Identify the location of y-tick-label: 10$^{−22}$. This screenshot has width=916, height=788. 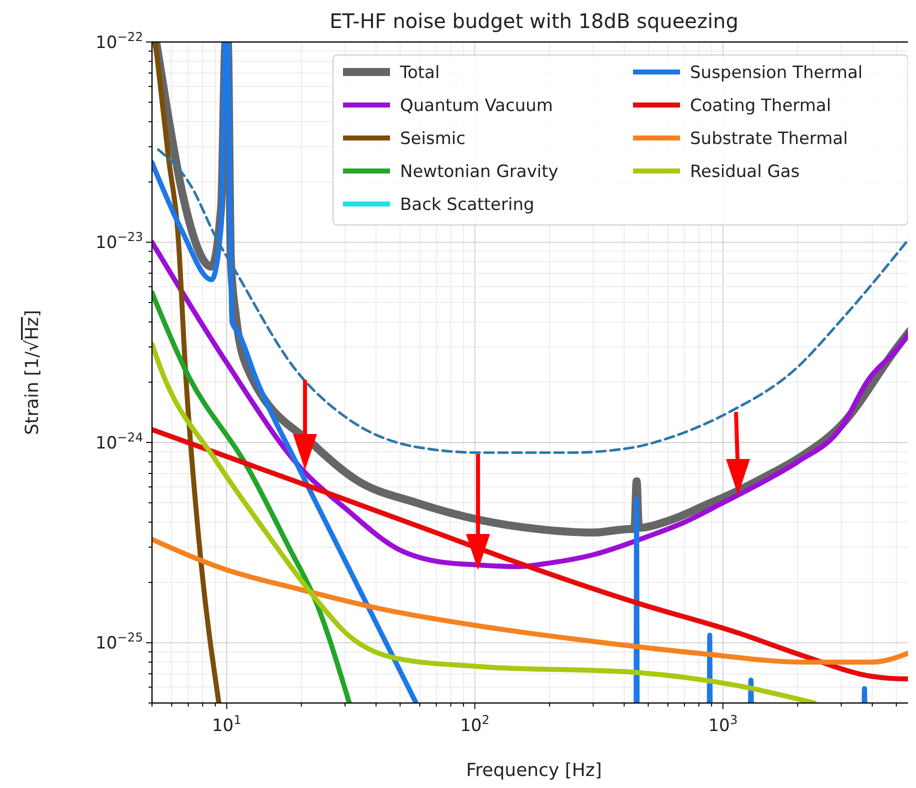
(119, 41).